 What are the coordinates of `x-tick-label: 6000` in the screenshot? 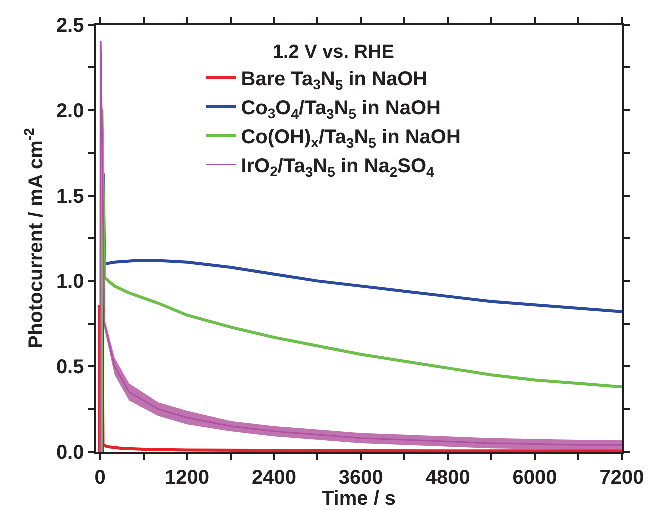 It's located at (535, 477).